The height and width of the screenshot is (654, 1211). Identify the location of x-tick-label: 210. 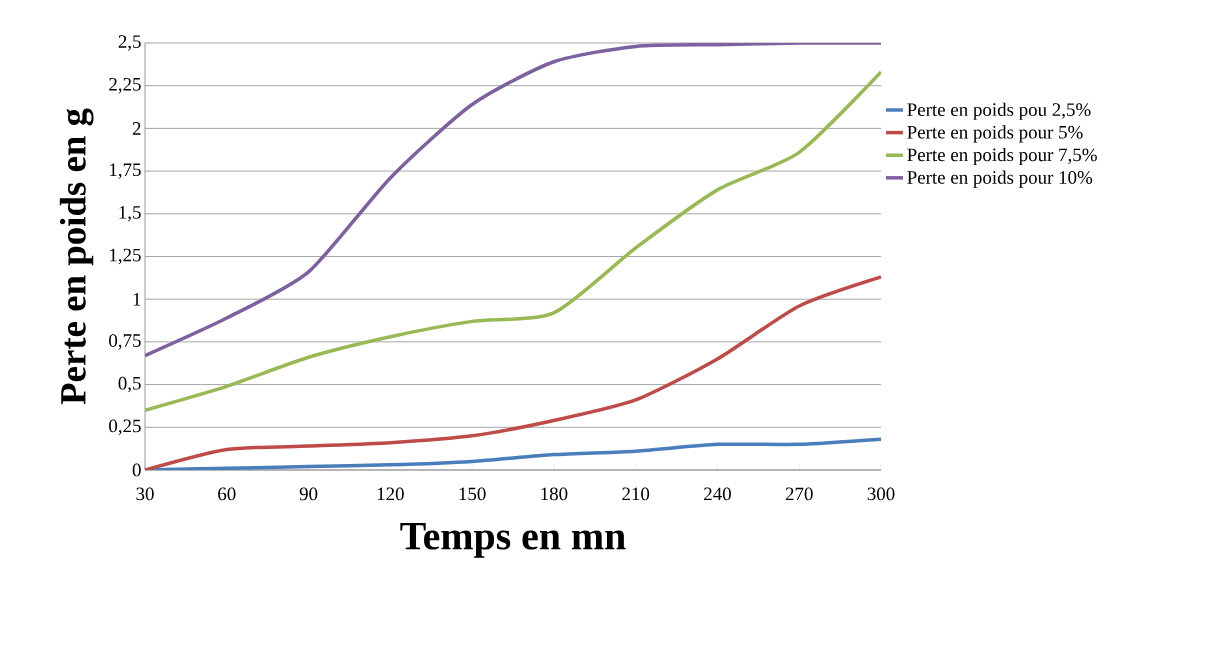
(636, 494).